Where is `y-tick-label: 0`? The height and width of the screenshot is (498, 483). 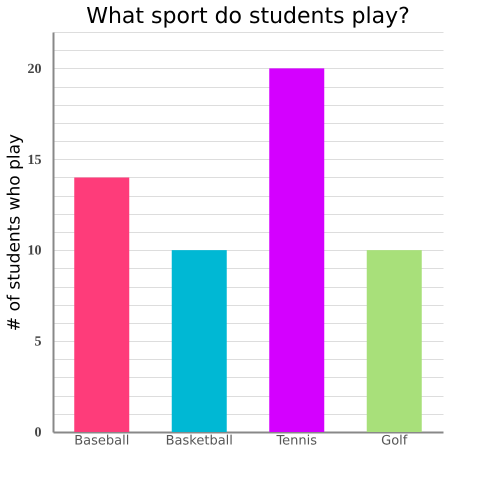 y-tick-label: 0 is located at coordinates (38, 433).